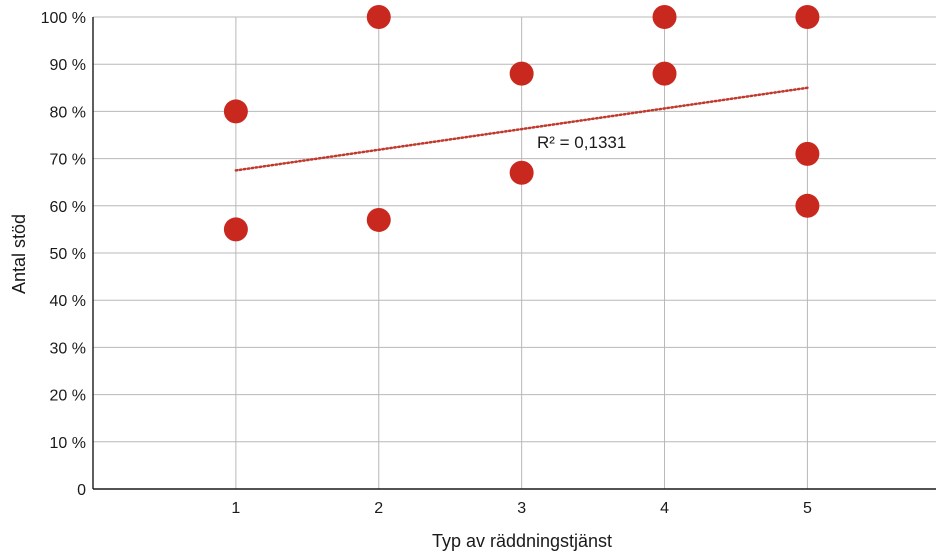  Describe the element at coordinates (235, 508) in the screenshot. I see `x-tick-label: 1` at that location.